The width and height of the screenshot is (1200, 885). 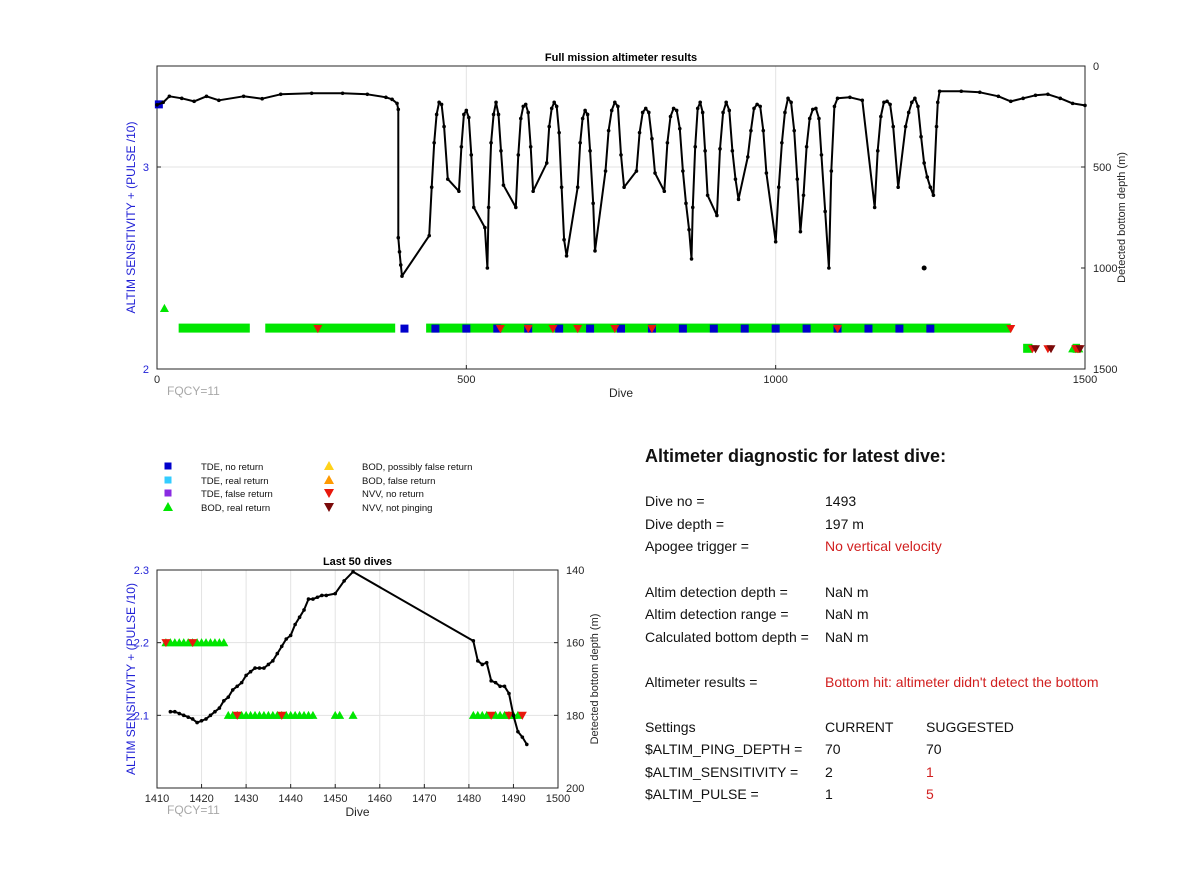 I want to click on y-axis-label: ALTIM SENSITIVITY + (PULSE /10), so click(x=131, y=679).